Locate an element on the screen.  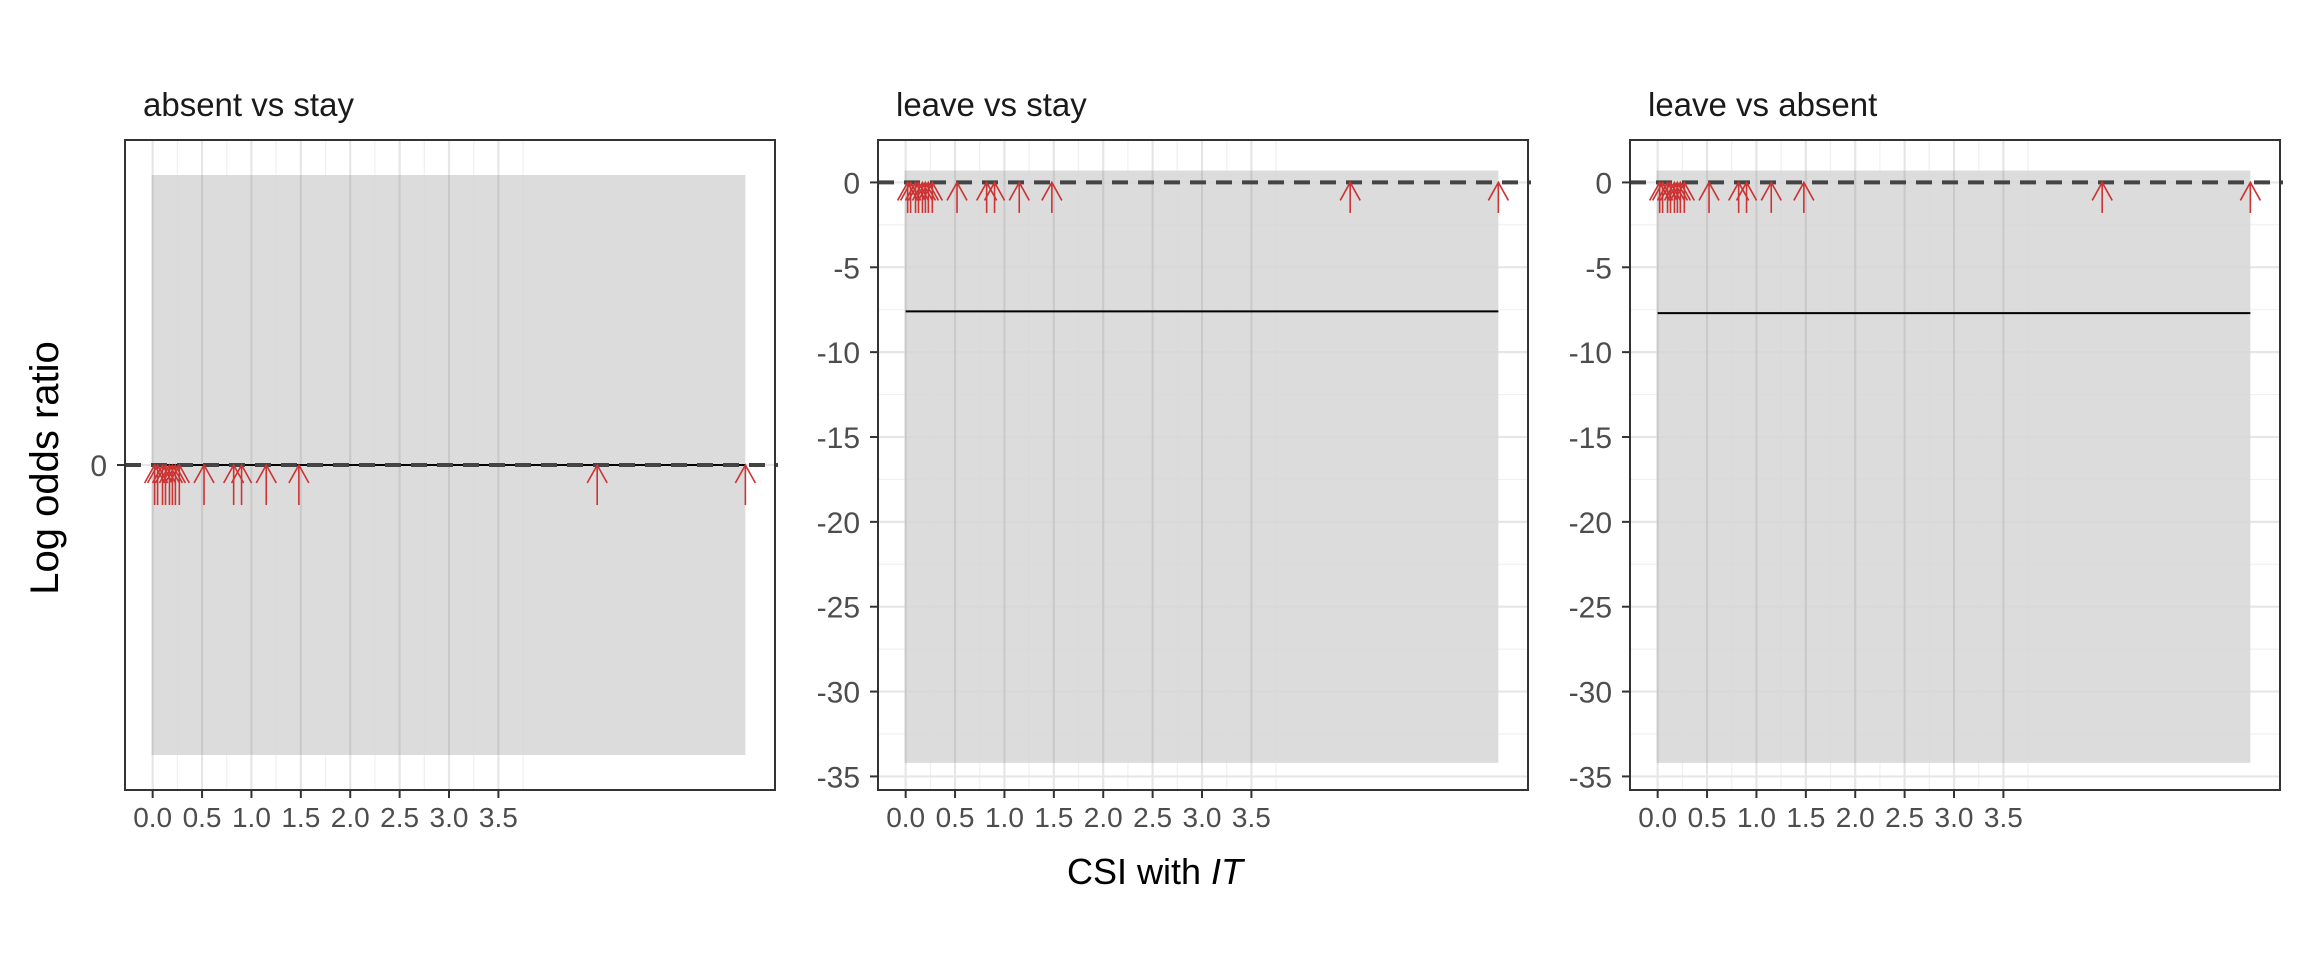
y-tick-label: -5 is located at coordinates (1598, 268).